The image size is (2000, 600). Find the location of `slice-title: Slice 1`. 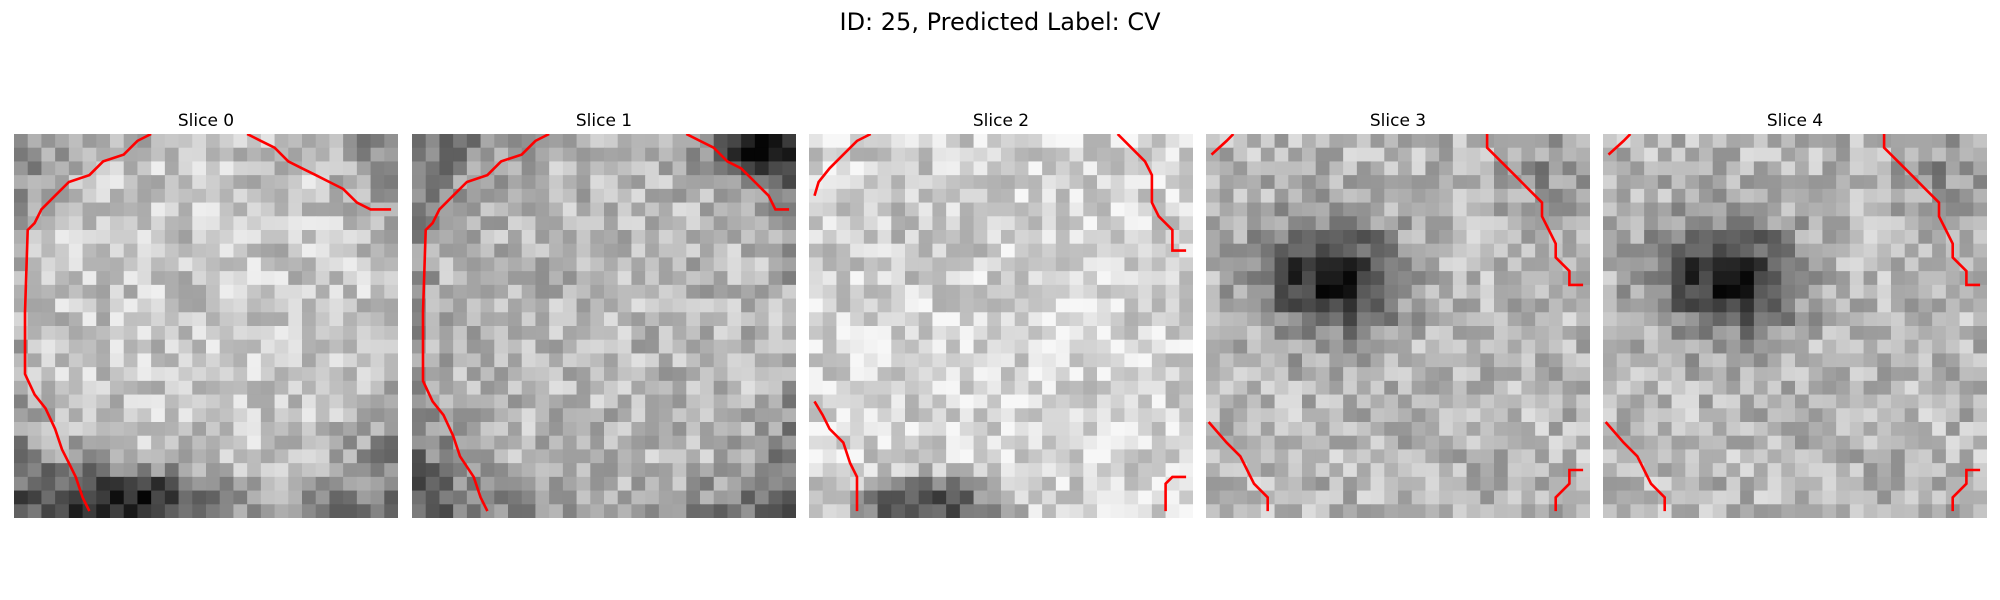

slice-title: Slice 1 is located at coordinates (604, 121).